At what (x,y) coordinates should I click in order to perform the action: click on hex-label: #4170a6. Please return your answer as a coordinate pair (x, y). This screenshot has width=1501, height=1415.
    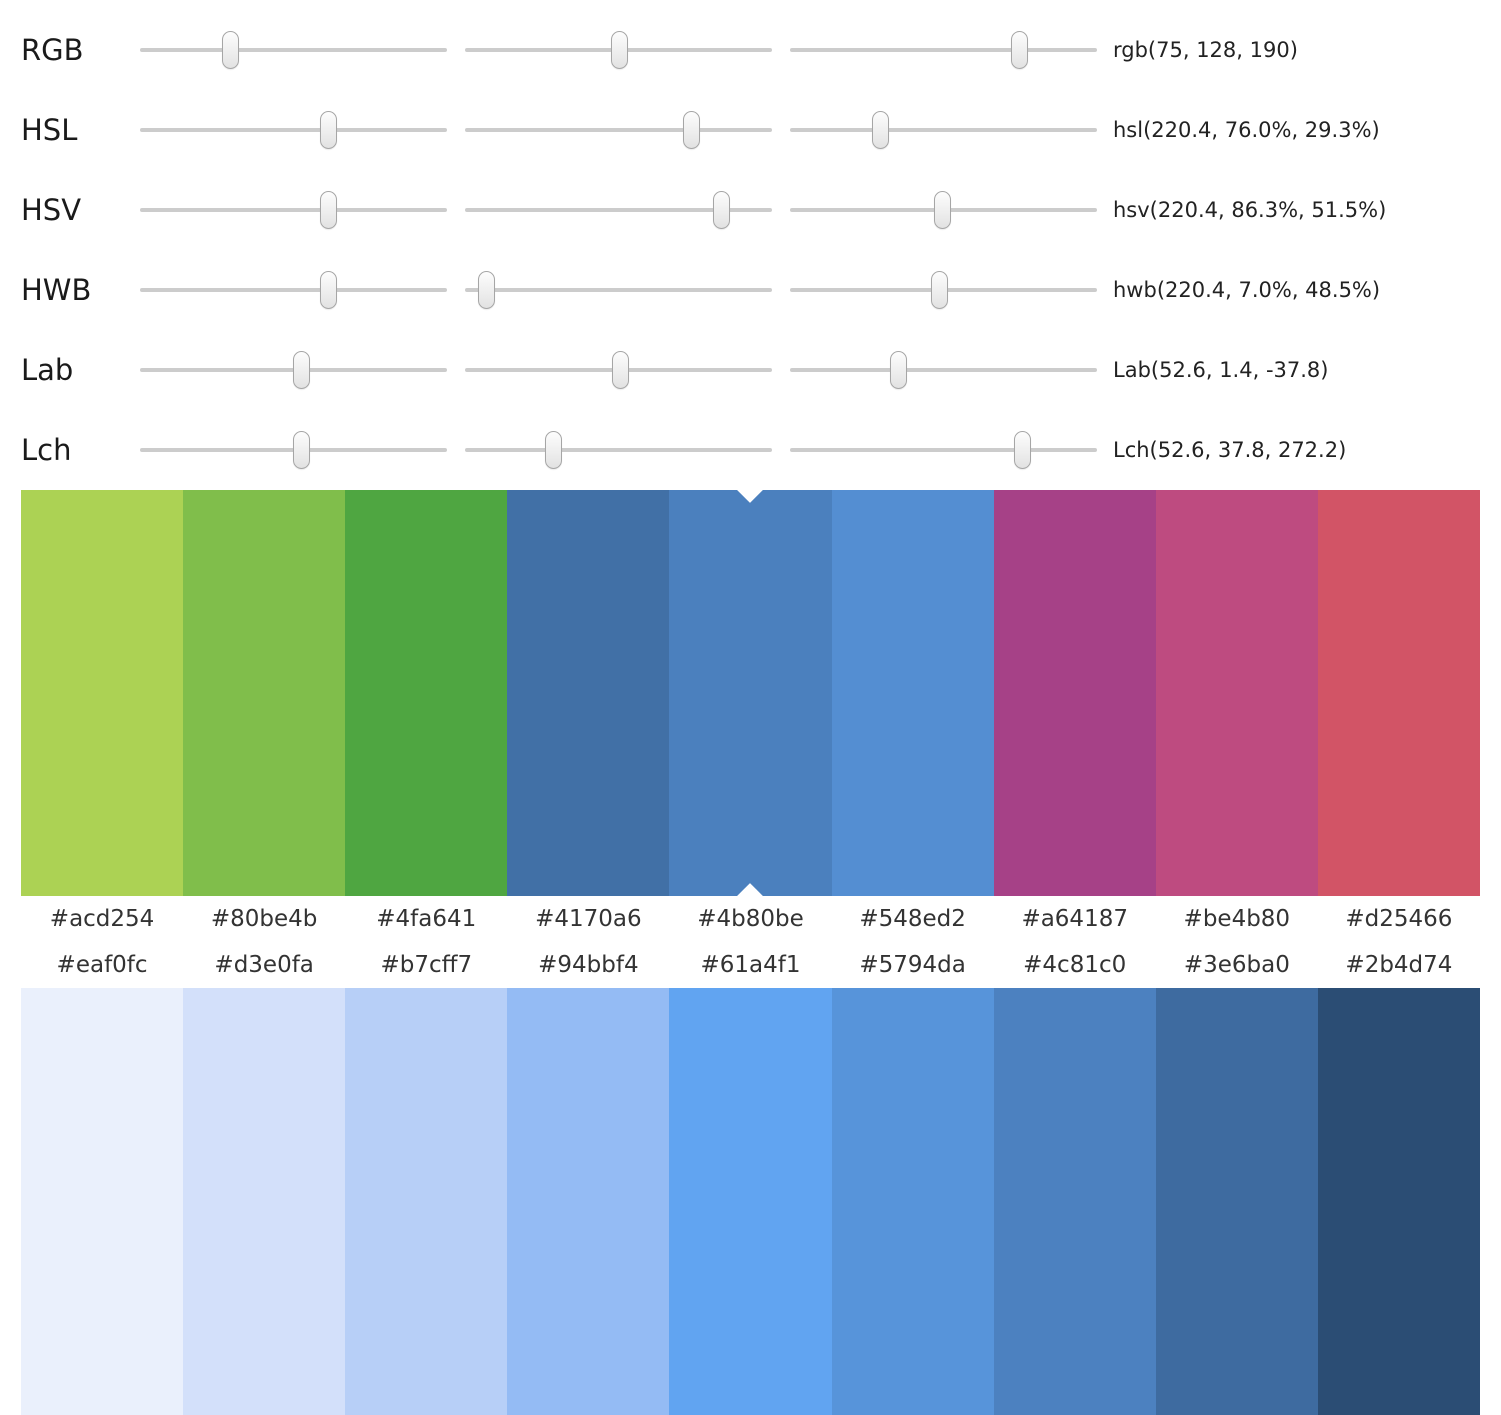
    Looking at the image, I should click on (588, 919).